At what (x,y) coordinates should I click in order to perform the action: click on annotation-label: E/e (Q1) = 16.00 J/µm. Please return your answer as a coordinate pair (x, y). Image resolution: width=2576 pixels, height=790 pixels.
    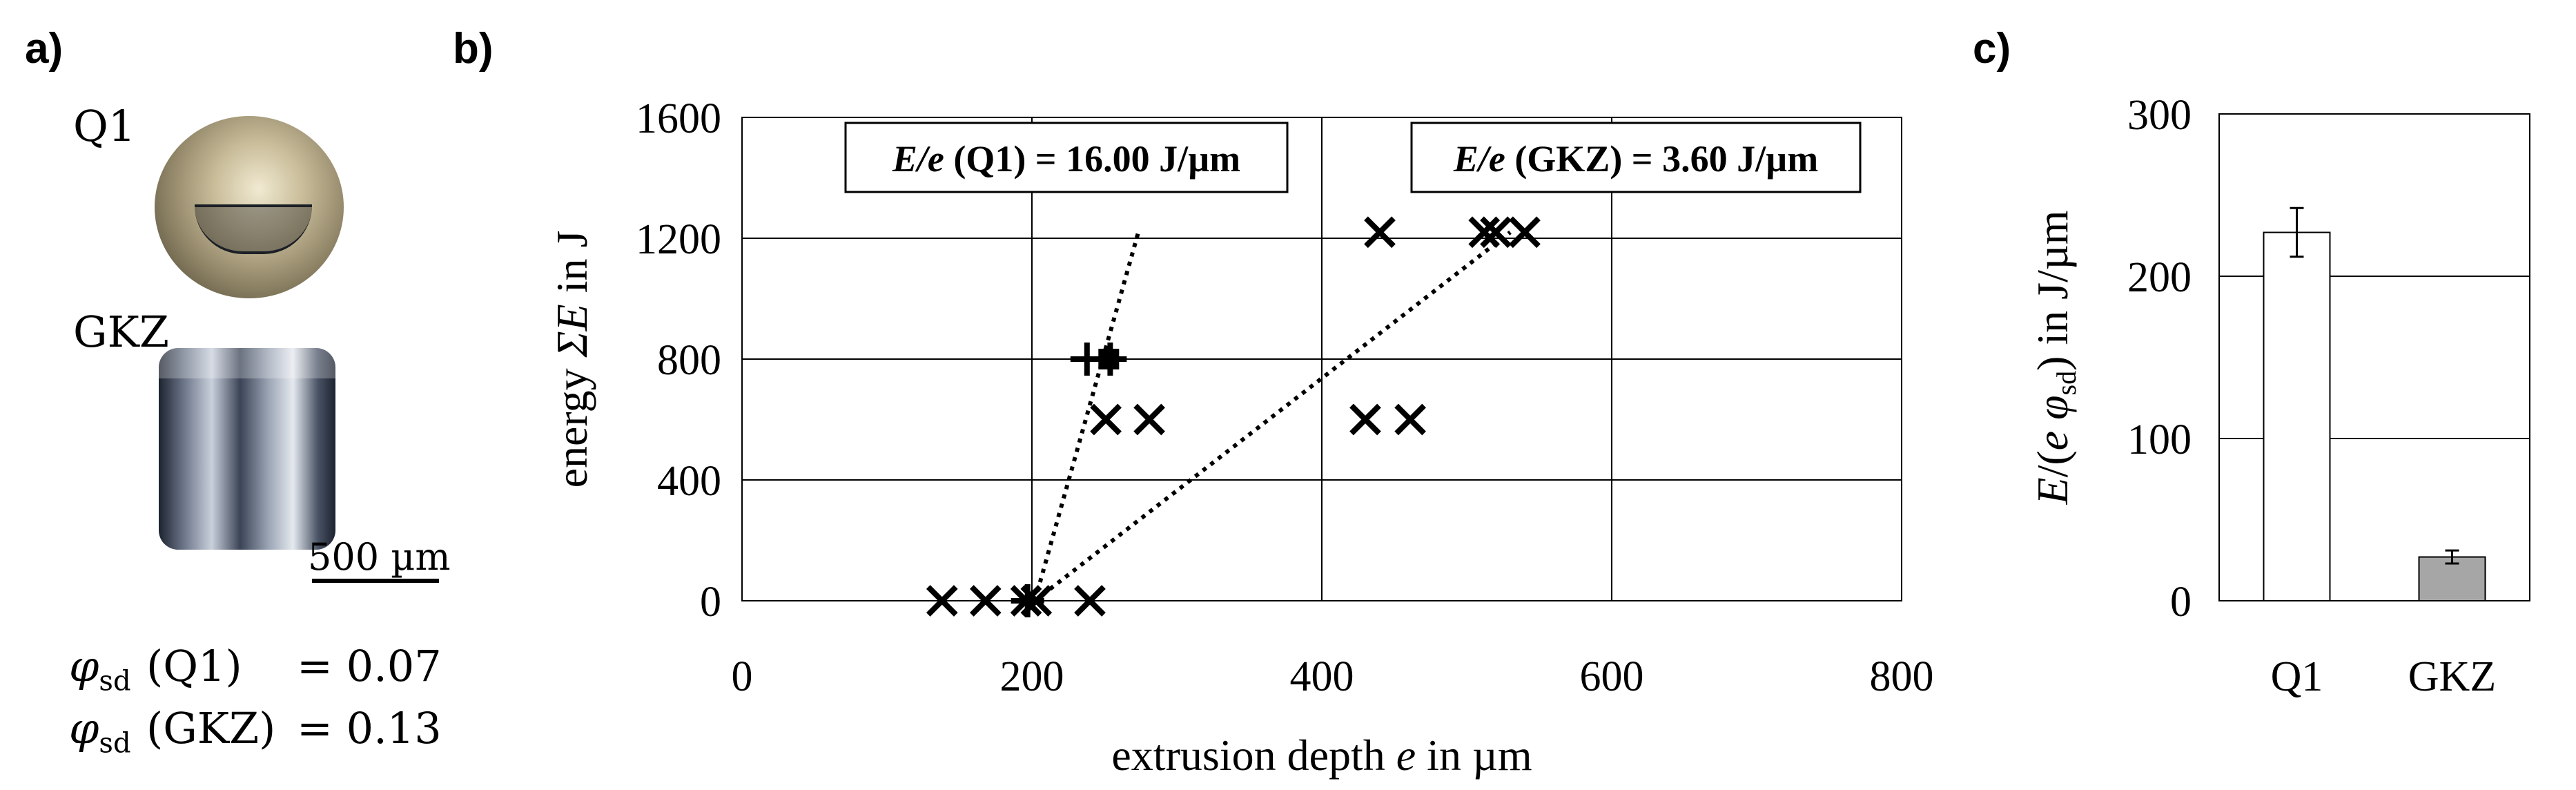
    Looking at the image, I should click on (1066, 159).